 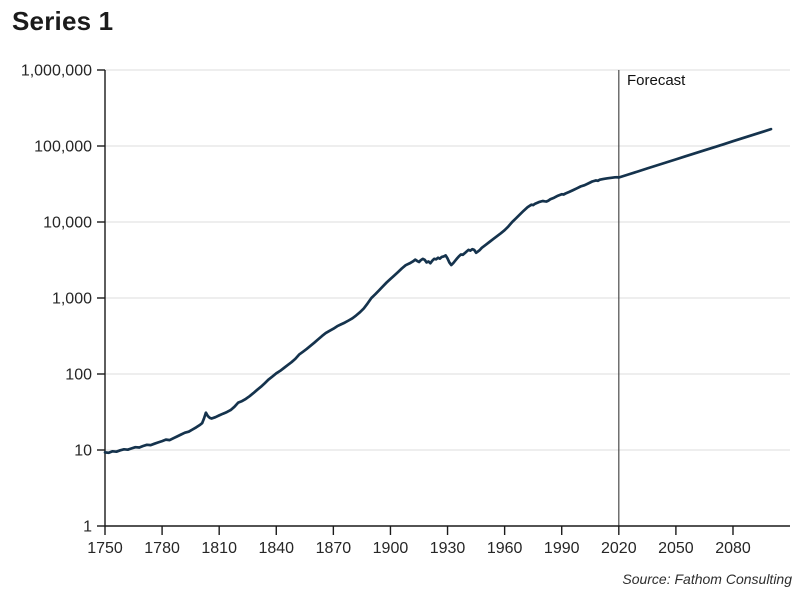 What do you see at coordinates (656, 80) in the screenshot?
I see `forecast-annotation-label: Forecast` at bounding box center [656, 80].